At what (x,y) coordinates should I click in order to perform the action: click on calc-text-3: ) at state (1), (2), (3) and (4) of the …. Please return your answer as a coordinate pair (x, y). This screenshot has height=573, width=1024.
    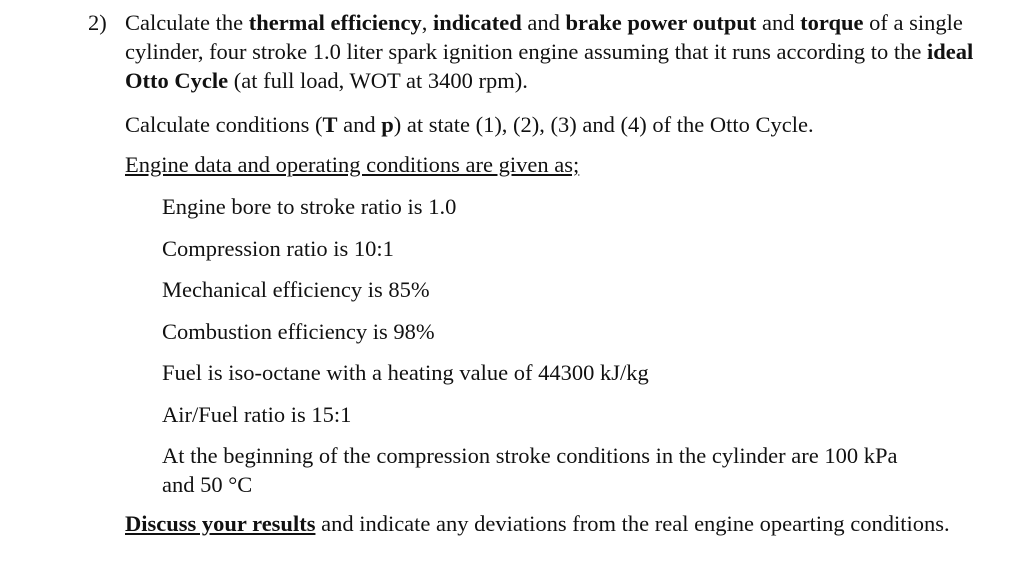
    Looking at the image, I should click on (603, 124).